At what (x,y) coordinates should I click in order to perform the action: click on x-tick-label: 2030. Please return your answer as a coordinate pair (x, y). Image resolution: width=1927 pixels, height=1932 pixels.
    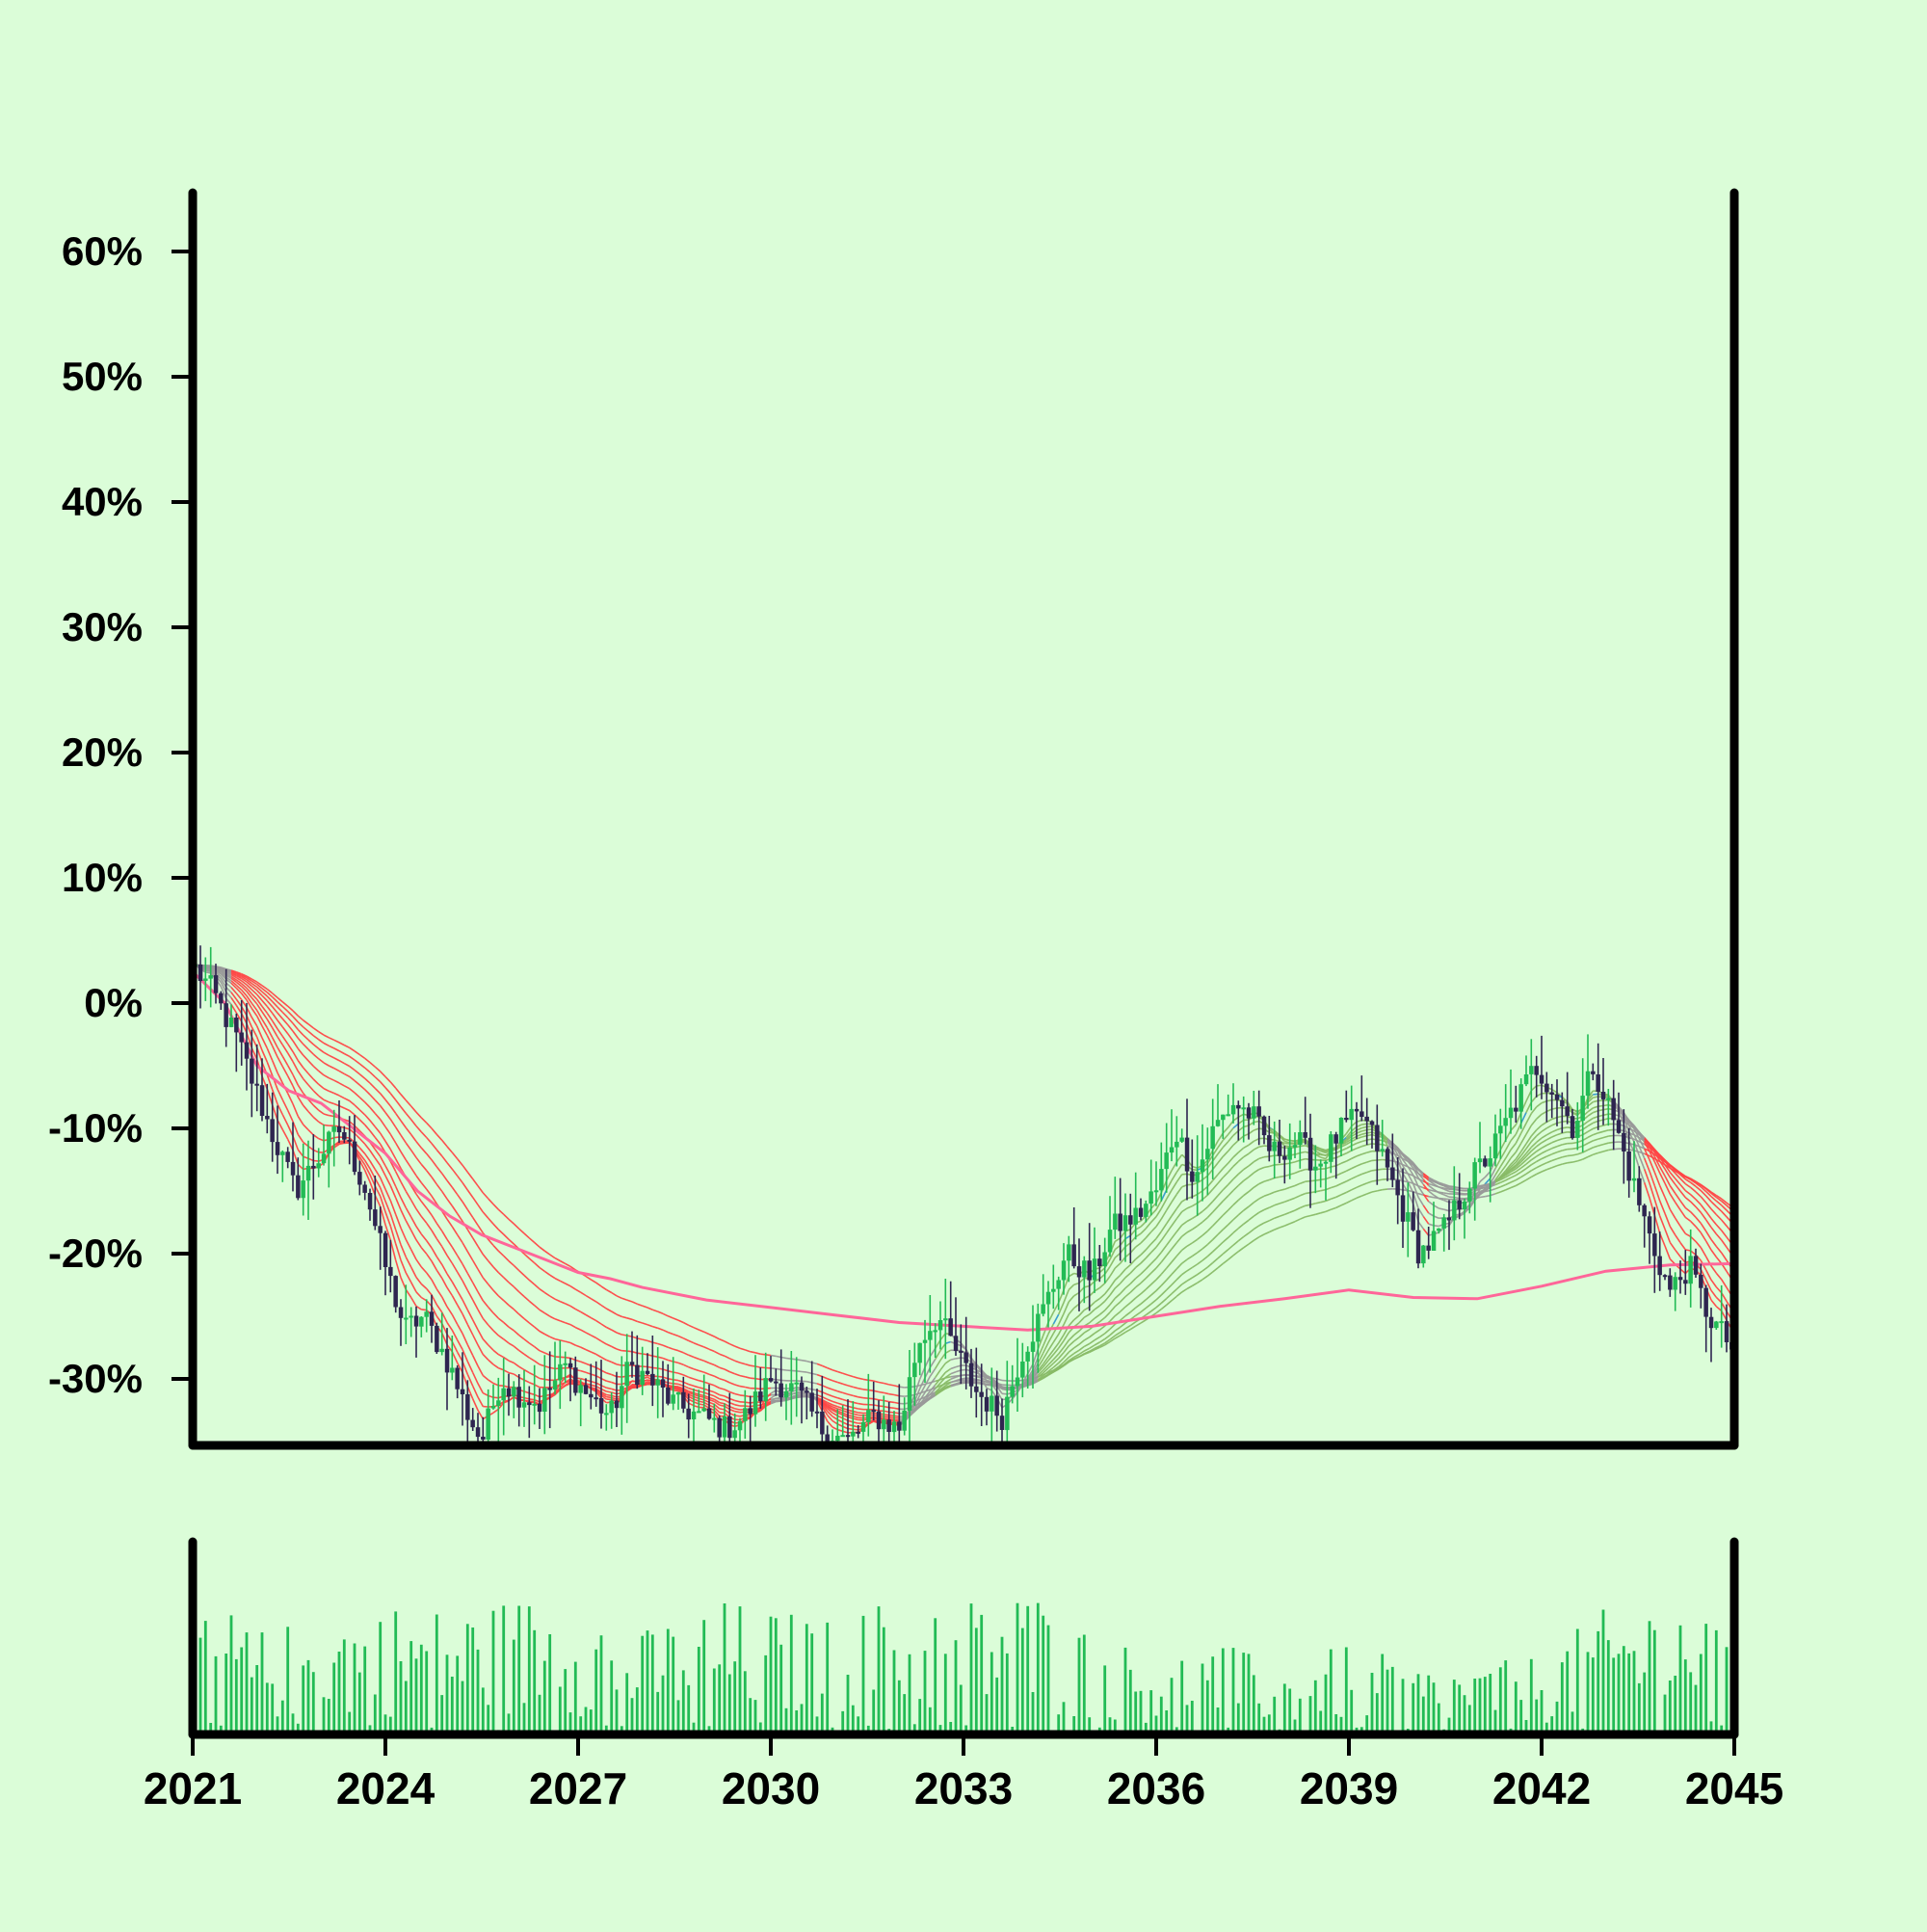
    Looking at the image, I should click on (771, 1788).